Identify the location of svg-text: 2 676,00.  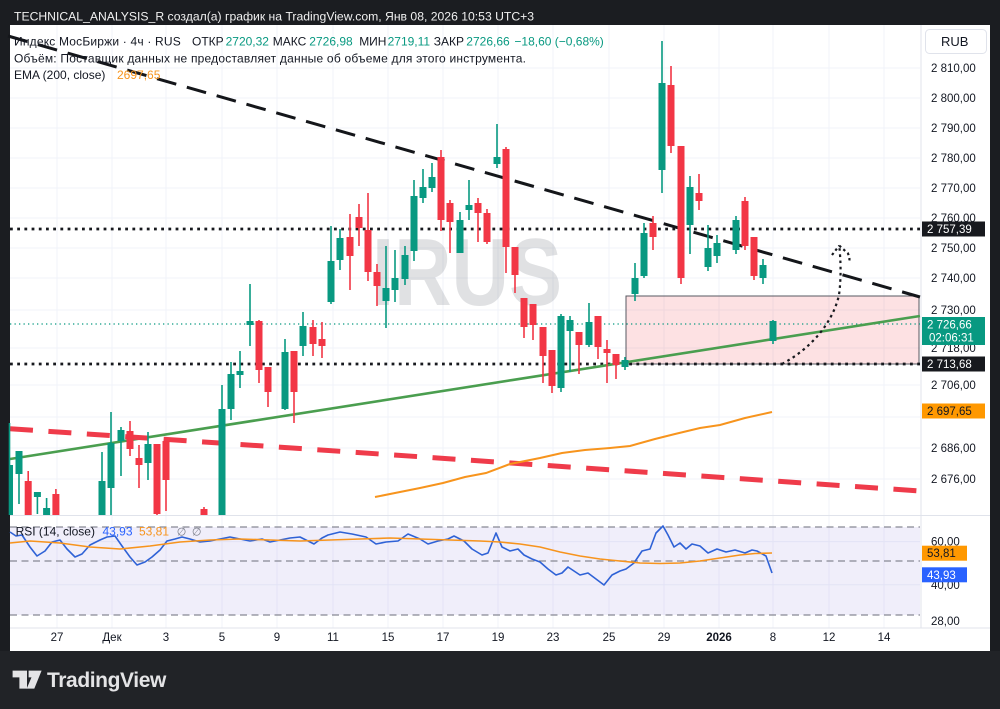
(953, 480).